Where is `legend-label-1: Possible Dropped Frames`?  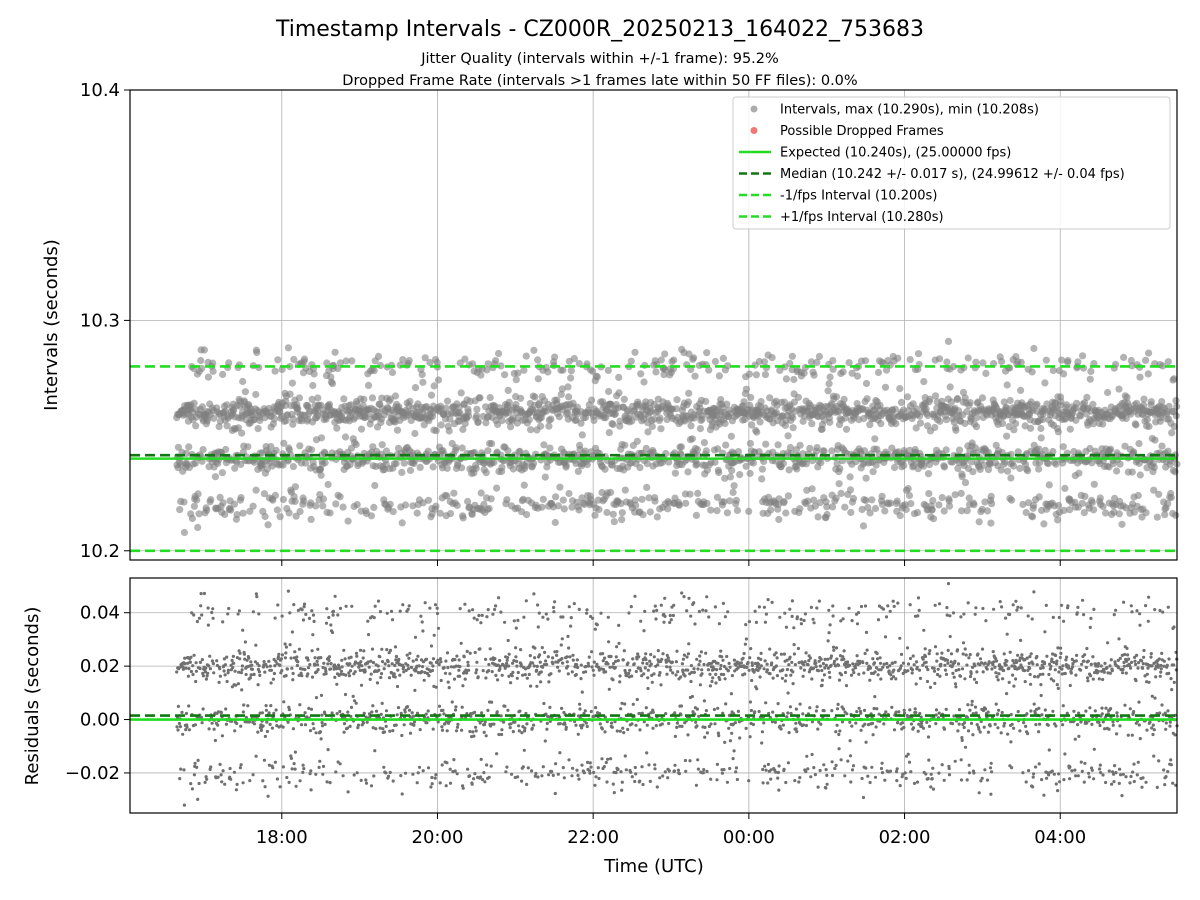 legend-label-1: Possible Dropped Frames is located at coordinates (862, 131).